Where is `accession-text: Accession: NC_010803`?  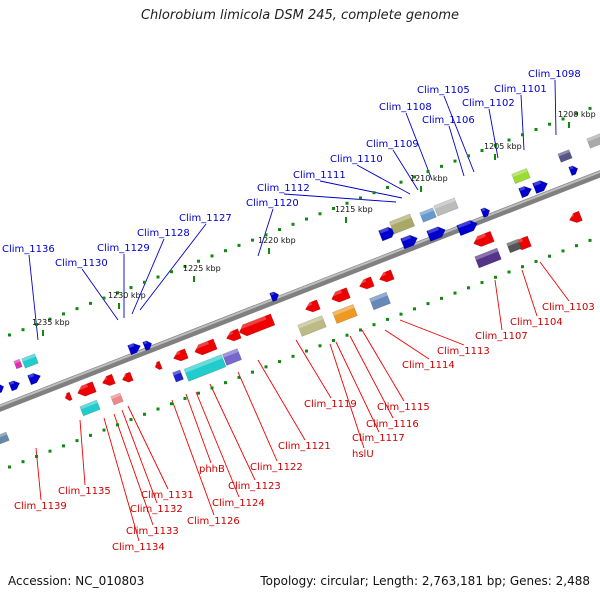 accession-text: Accession: NC_010803 is located at coordinates (76, 581).